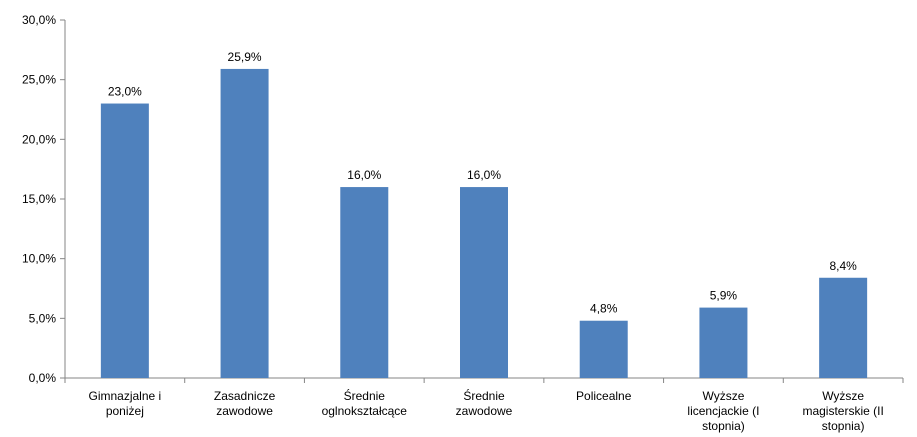  I want to click on x-tick-label: Policealne, so click(604, 396).